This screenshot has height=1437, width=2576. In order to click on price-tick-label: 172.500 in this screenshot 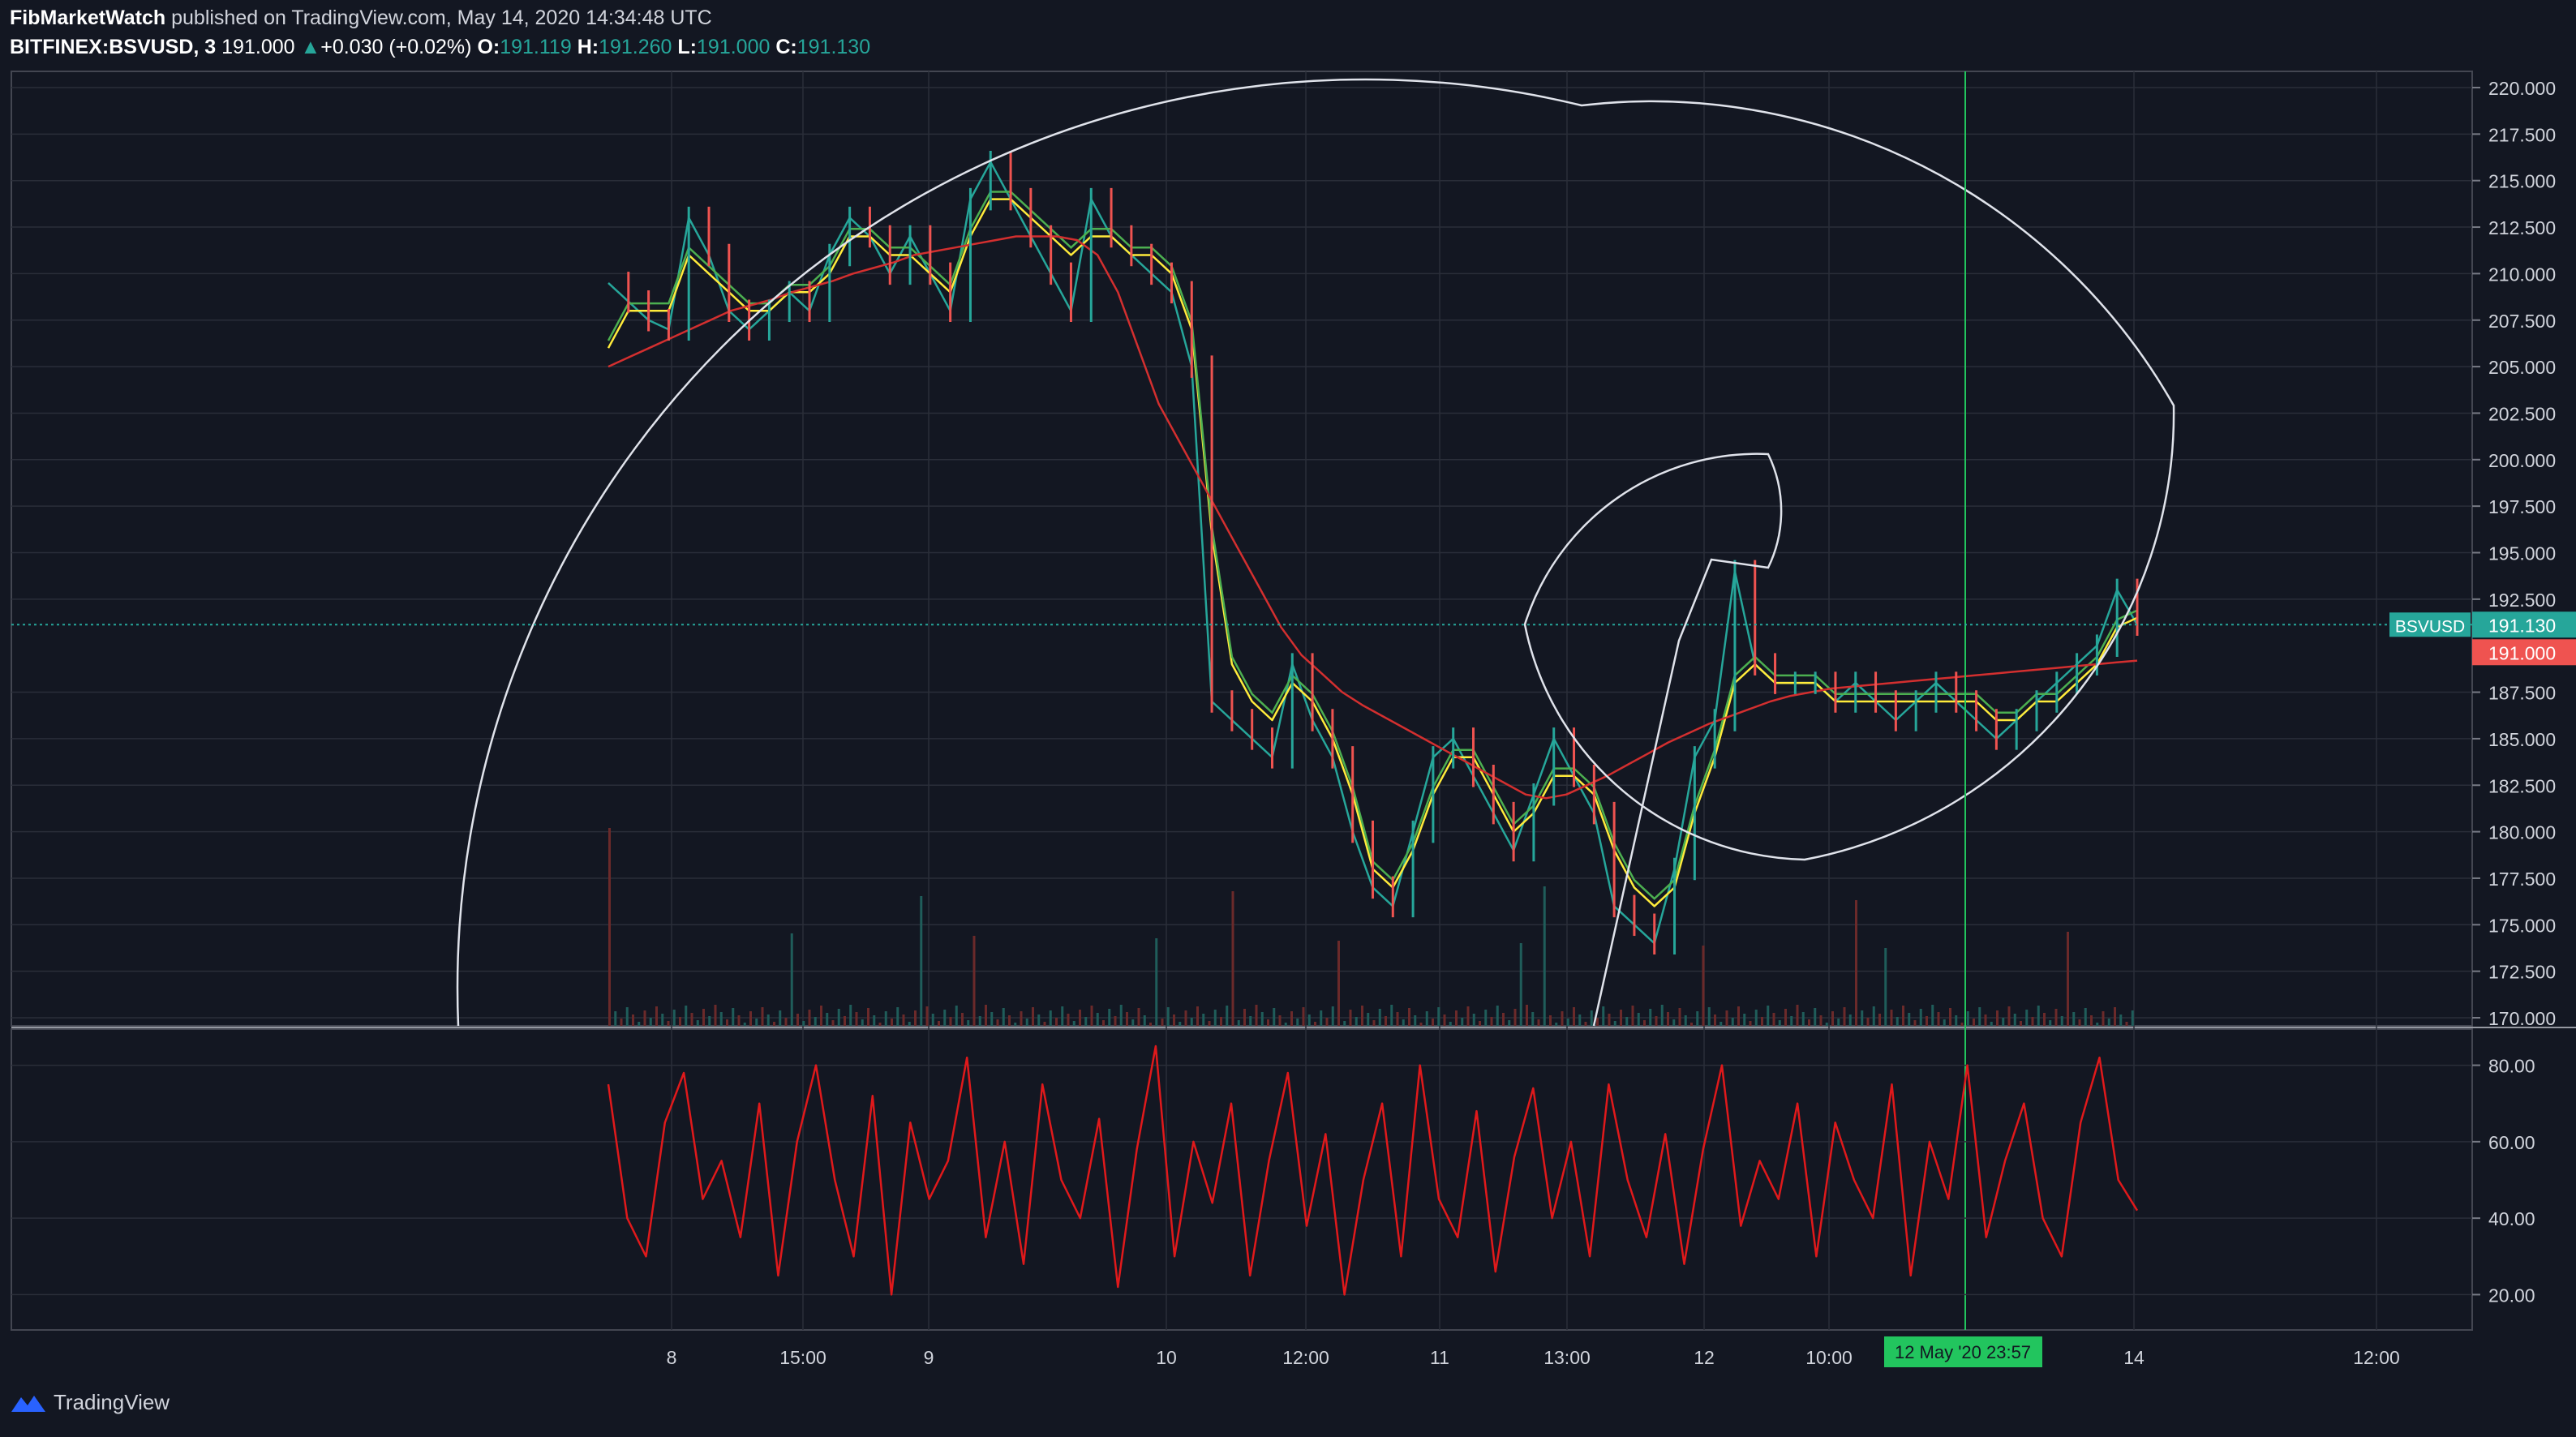, I will do `click(2522, 972)`.